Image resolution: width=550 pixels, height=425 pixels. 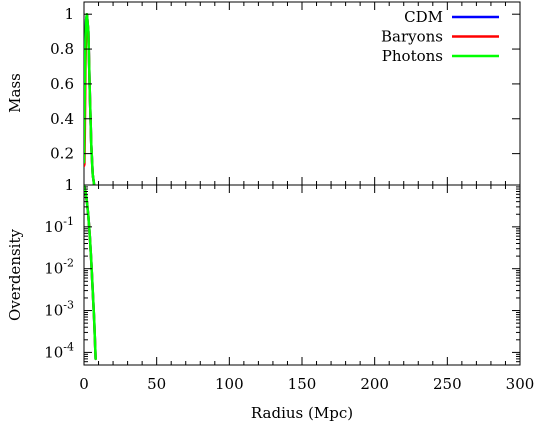 What do you see at coordinates (90, 98) in the screenshot?
I see `mass-series-photons` at bounding box center [90, 98].